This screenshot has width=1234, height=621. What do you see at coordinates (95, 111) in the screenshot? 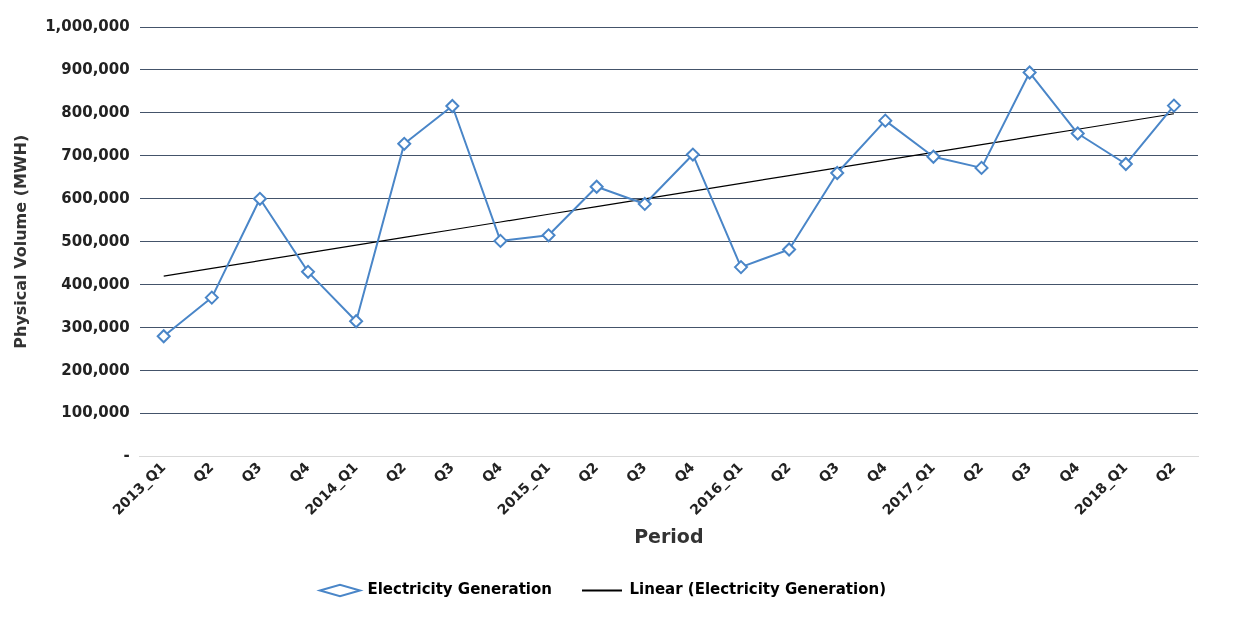
I see `y-tick-label: 800,000` at bounding box center [95, 111].